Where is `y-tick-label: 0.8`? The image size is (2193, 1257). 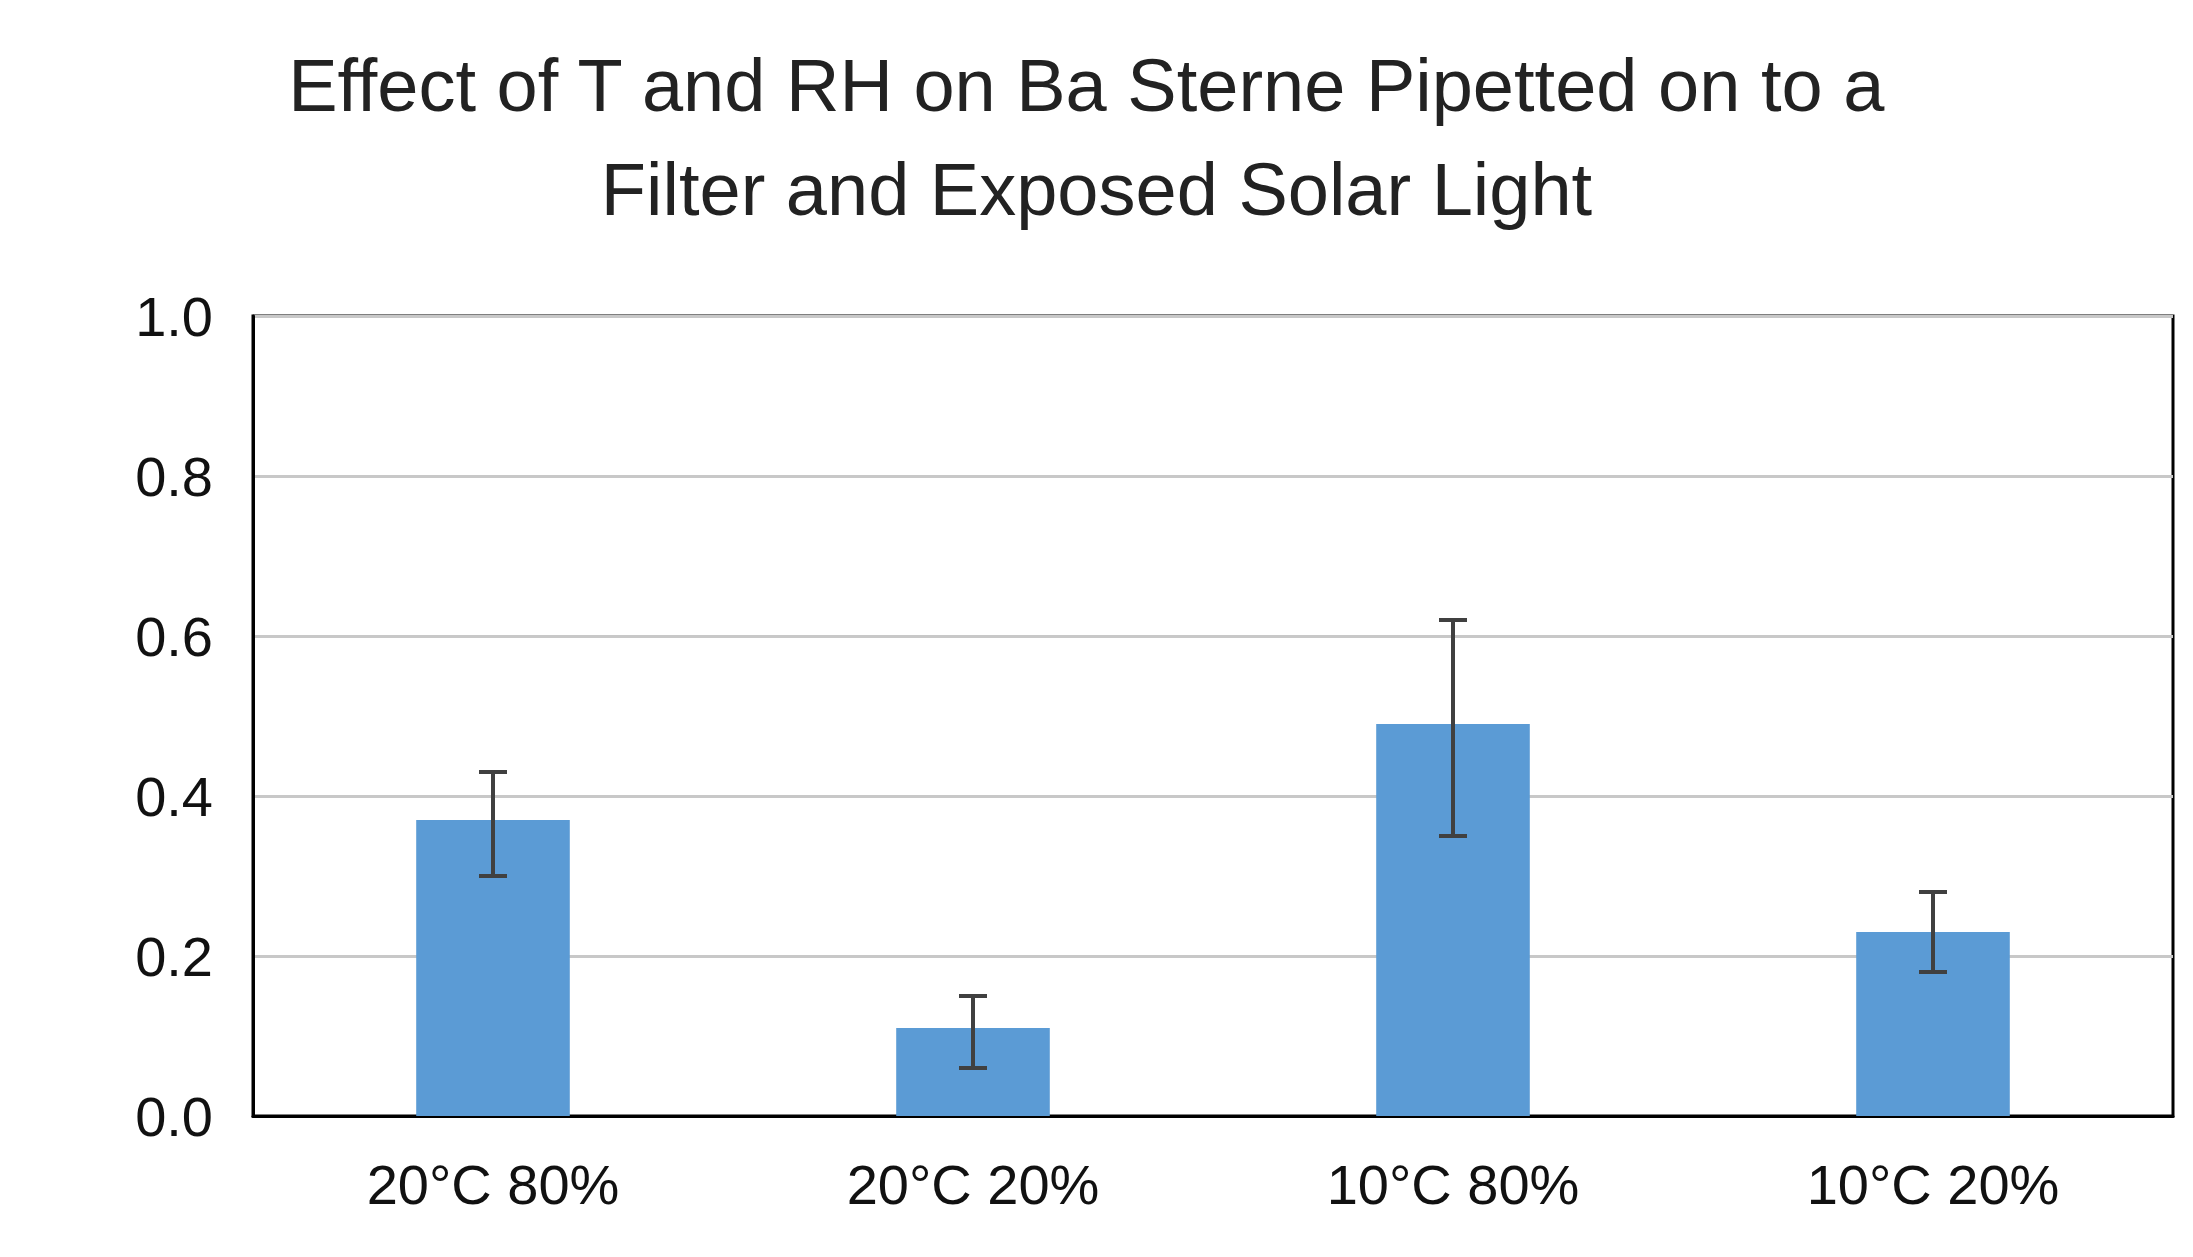 y-tick-label: 0.8 is located at coordinates (174, 476).